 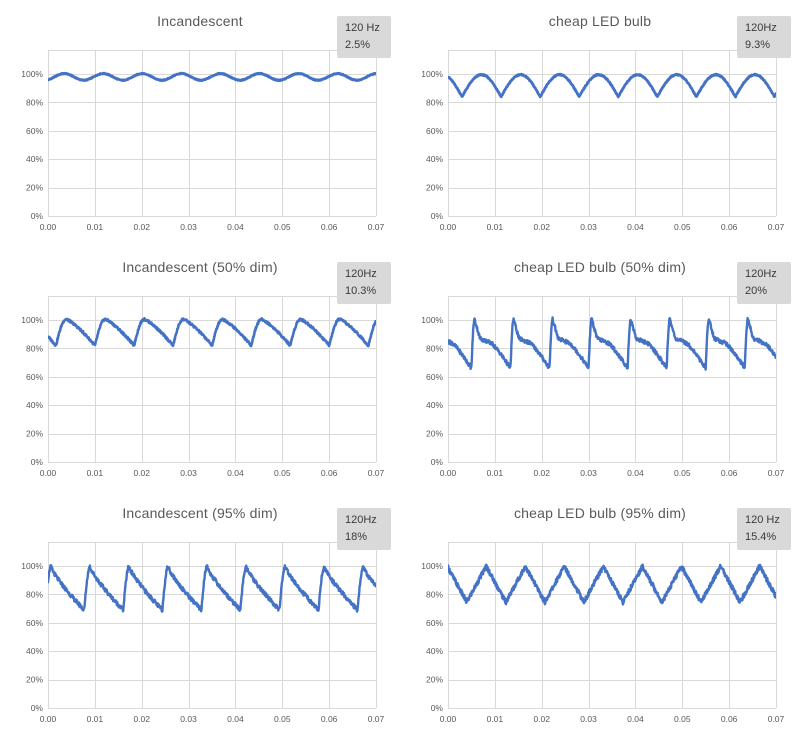 I want to click on flicker-badge: 120Hz 18%, so click(x=364, y=529).